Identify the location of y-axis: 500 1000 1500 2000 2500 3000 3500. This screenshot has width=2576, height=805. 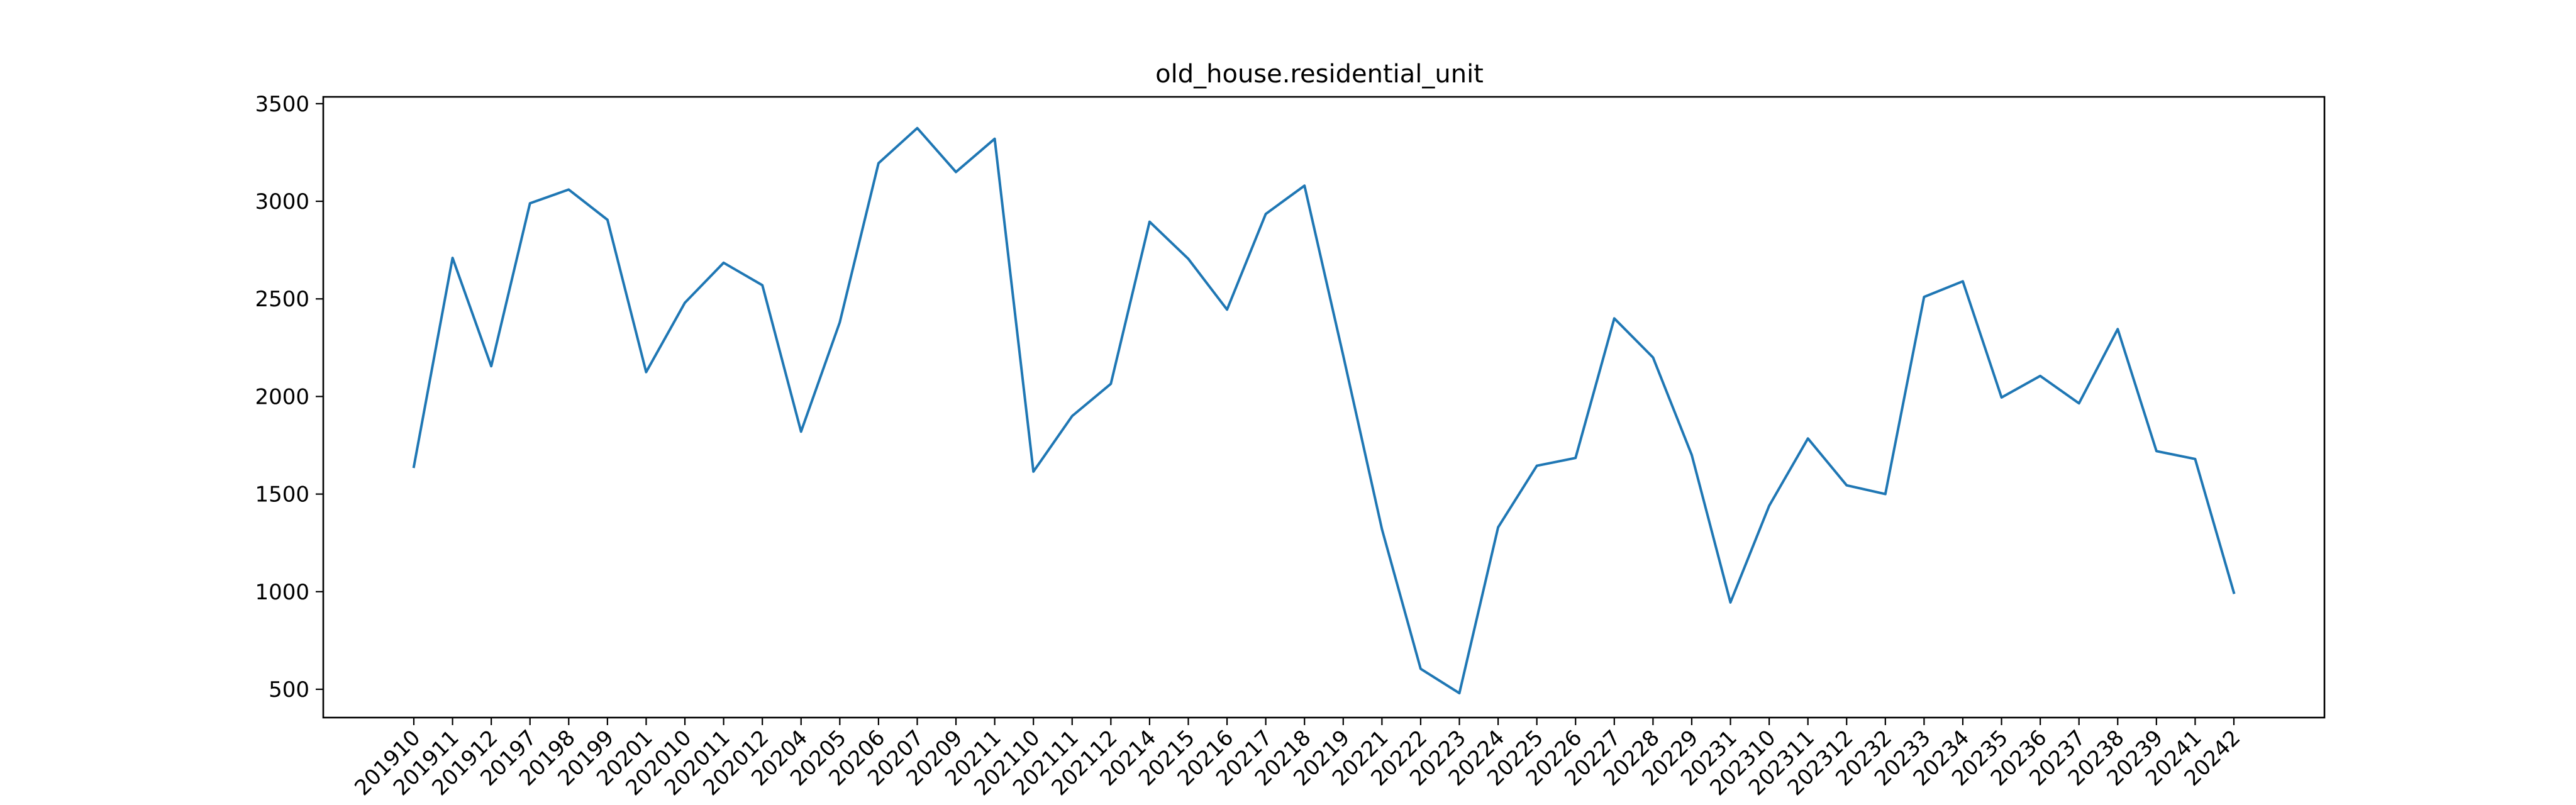
(289, 397).